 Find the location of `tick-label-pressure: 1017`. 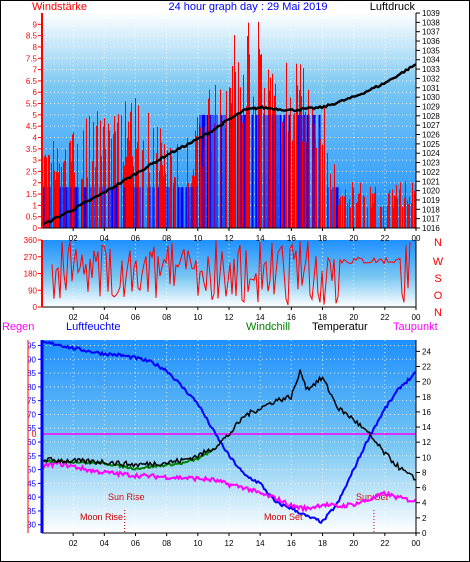

tick-label-pressure: 1017 is located at coordinates (431, 219).